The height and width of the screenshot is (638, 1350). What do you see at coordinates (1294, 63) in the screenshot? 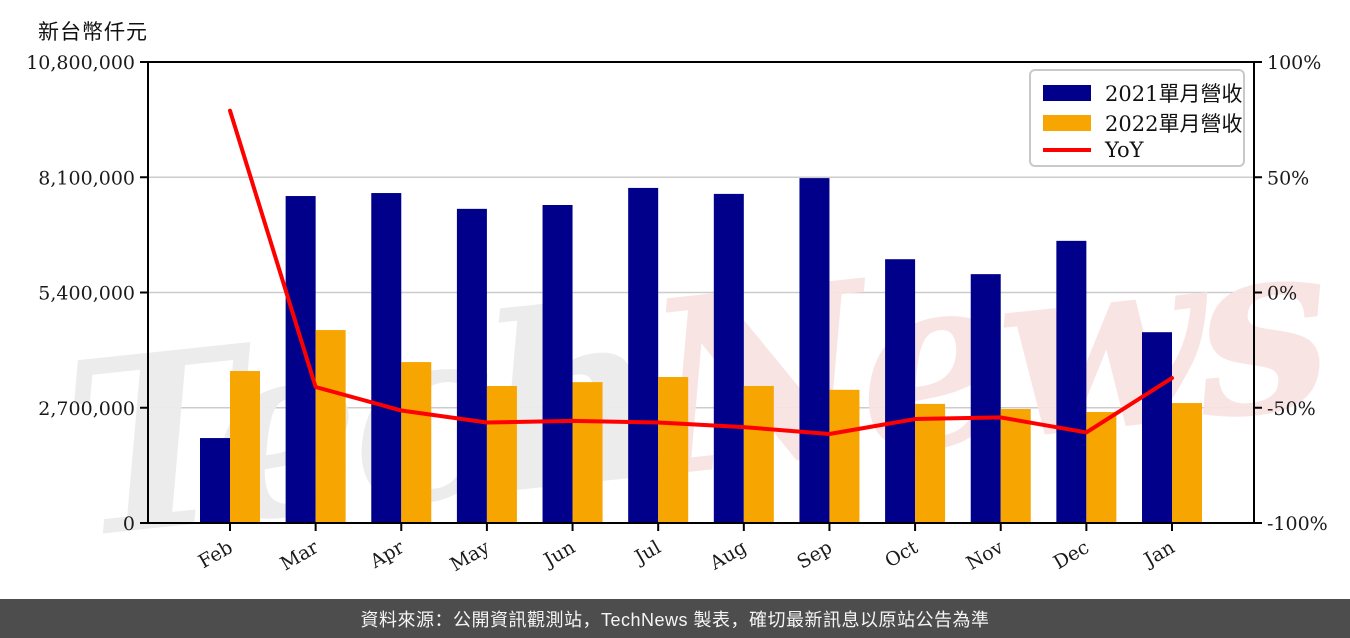
I see `y-right-tick-label: 100%` at bounding box center [1294, 63].